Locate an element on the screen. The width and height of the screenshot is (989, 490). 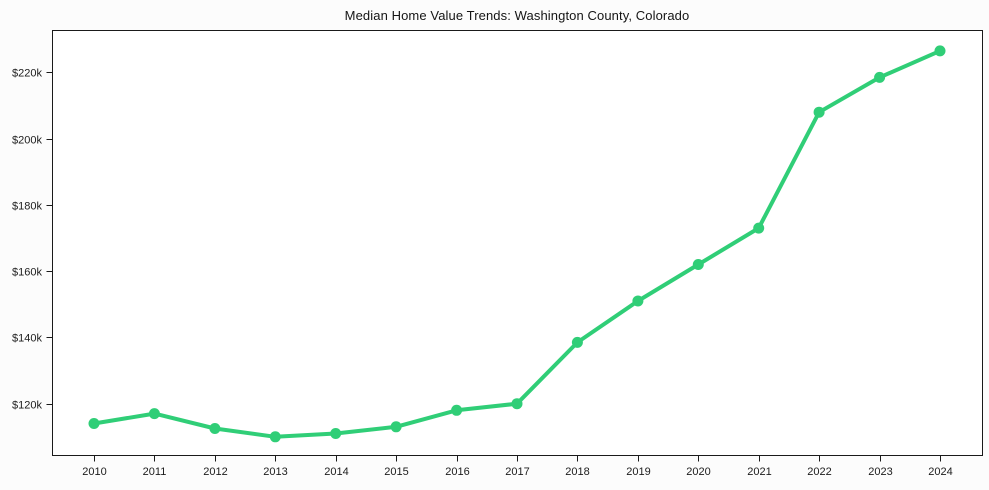
data-point-2019 is located at coordinates (638, 301).